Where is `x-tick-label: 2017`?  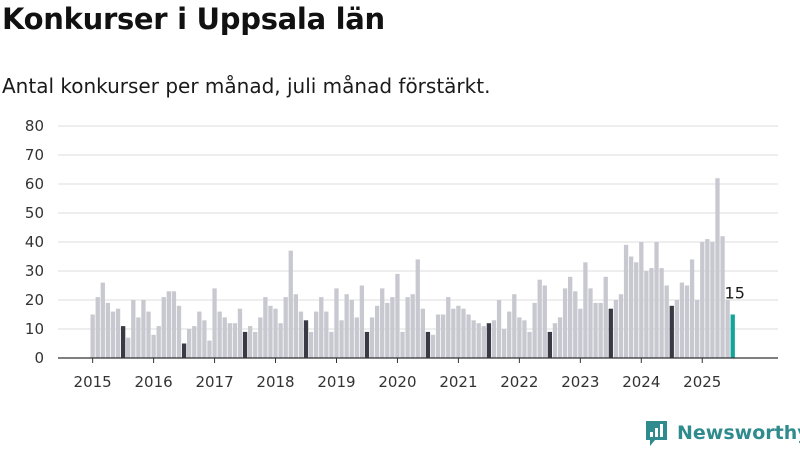 x-tick-label: 2017 is located at coordinates (214, 382).